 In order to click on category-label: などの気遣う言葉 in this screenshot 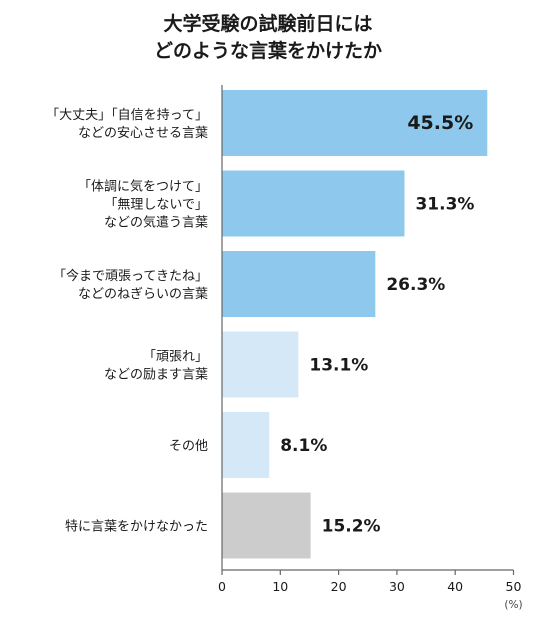, I will do `click(156, 223)`.